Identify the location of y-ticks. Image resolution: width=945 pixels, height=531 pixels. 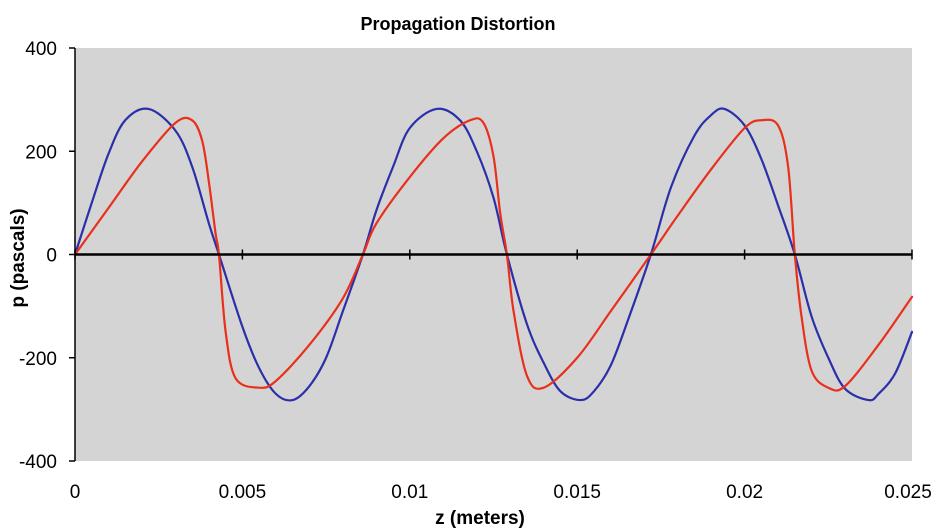
(72, 254).